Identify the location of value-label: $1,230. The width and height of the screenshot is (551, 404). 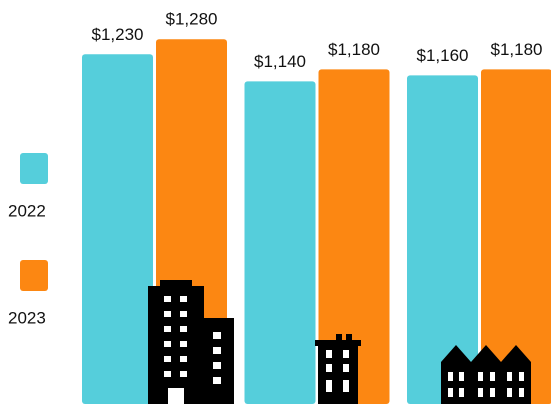
(118, 34).